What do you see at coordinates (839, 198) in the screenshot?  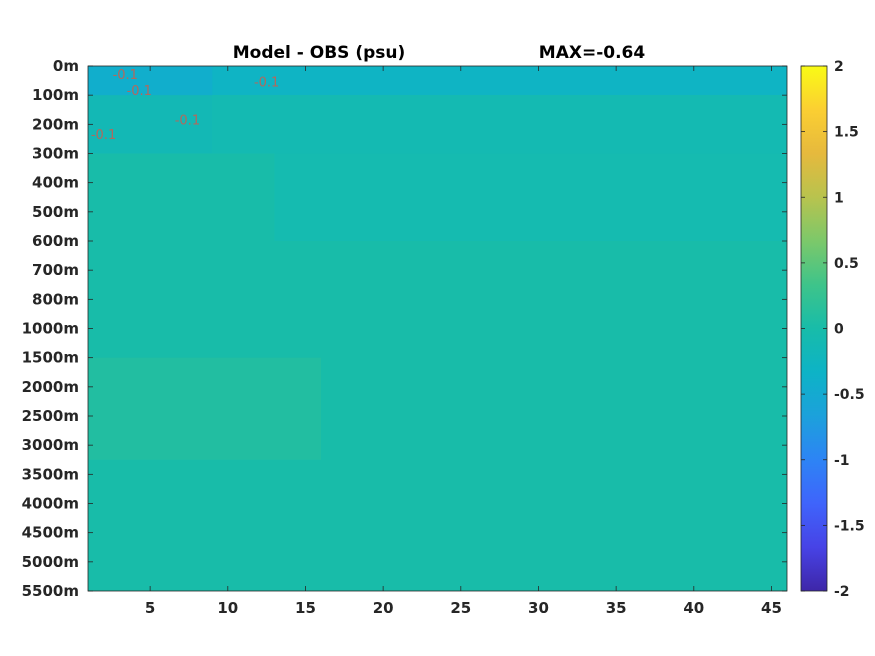 I see `colorbar-tick-label: 1` at bounding box center [839, 198].